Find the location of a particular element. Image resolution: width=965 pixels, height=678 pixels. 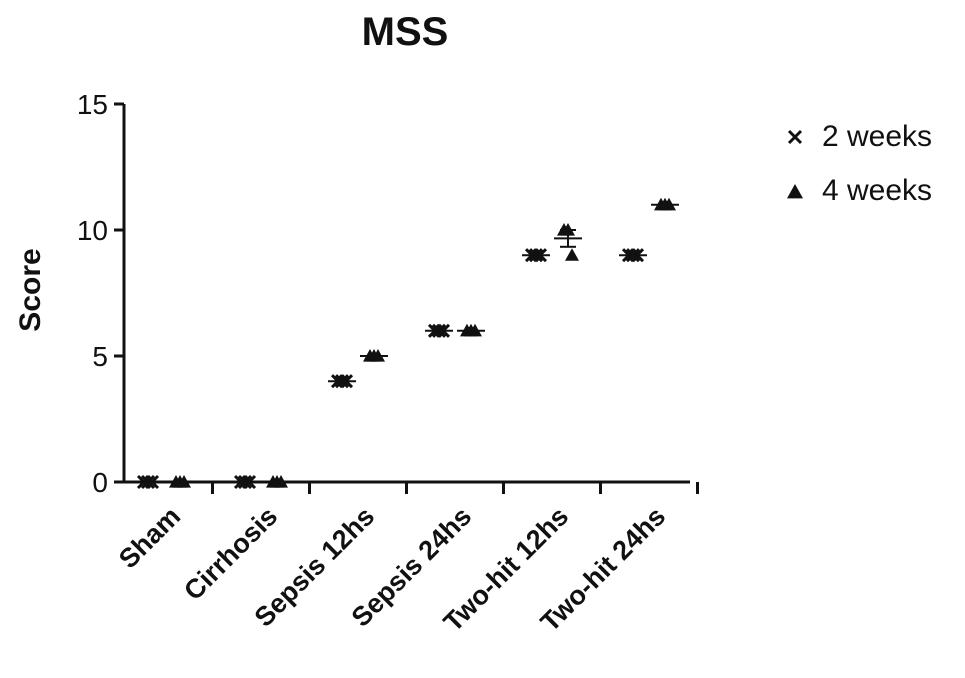

legend-triangle-marker-icon is located at coordinates (795, 191).